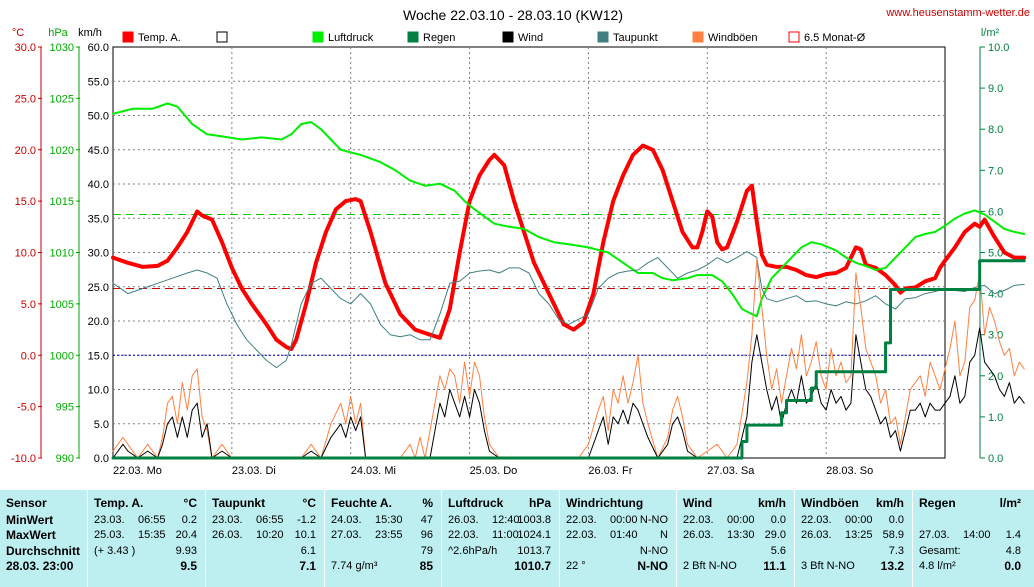 The height and width of the screenshot is (587, 1034). What do you see at coordinates (534, 535) in the screenshot?
I see `cell-value-press: 1024.1` at bounding box center [534, 535].